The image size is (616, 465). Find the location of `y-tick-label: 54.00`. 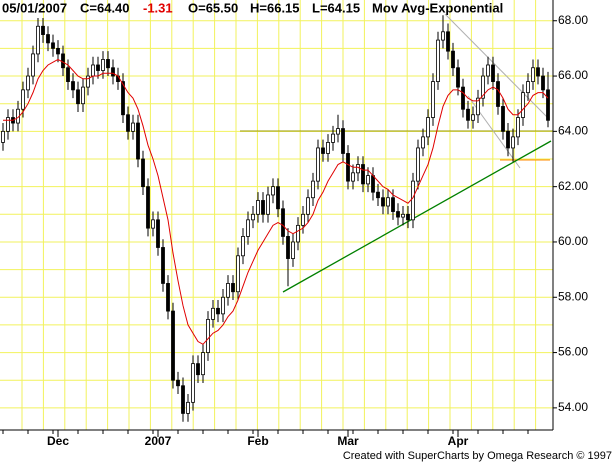

y-tick-label: 54.00 is located at coordinates (573, 407).